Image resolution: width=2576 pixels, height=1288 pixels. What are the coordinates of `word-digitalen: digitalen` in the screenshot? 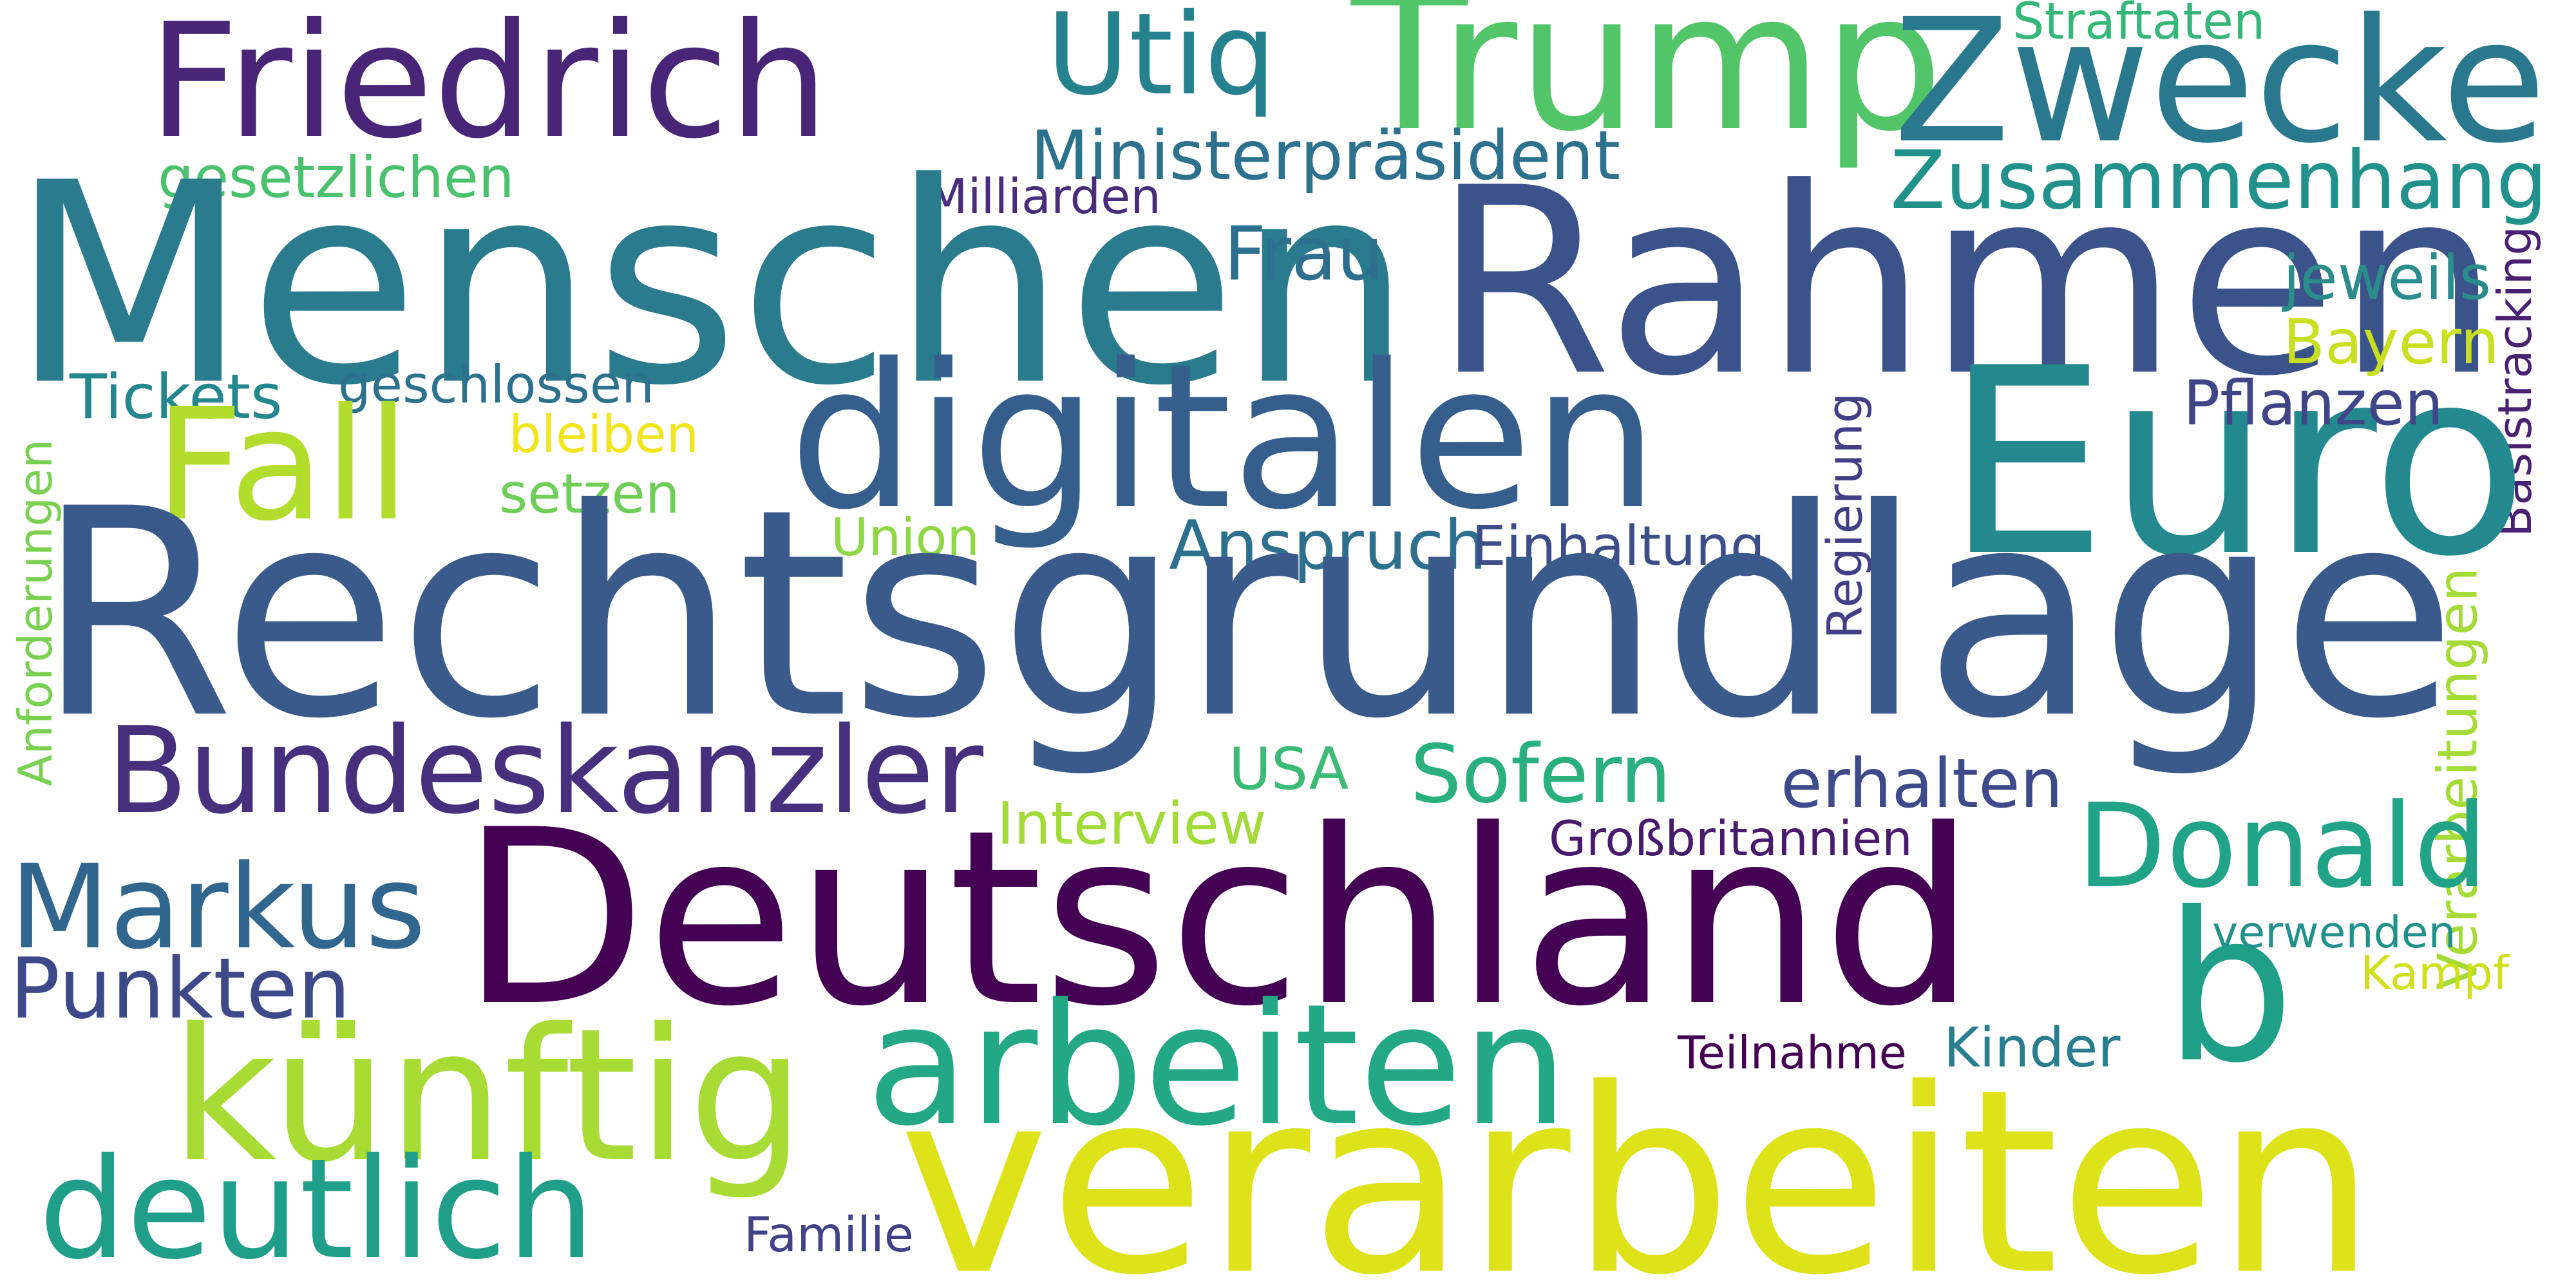 It's located at (1224, 437).